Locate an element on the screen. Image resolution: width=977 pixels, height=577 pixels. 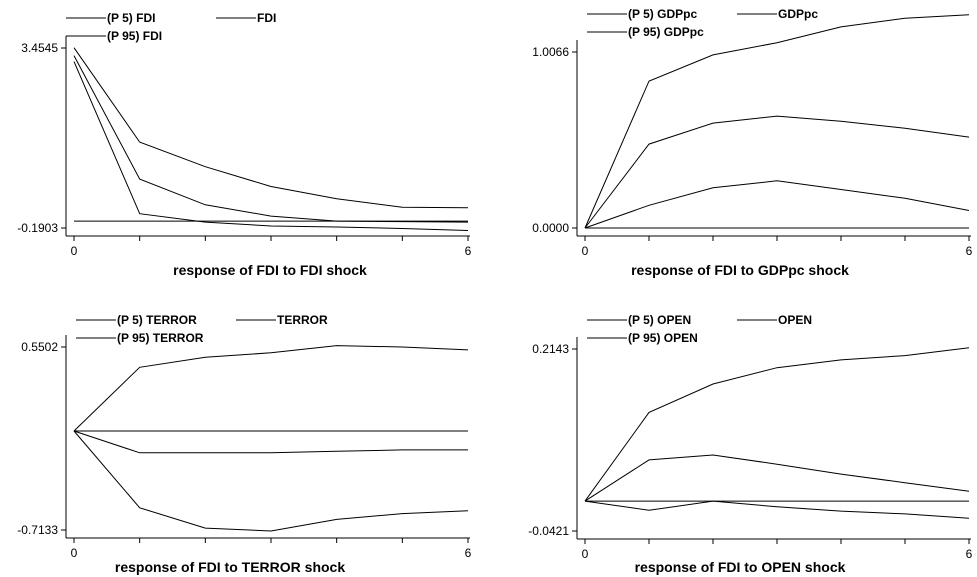
chart-1-series-line-p-5-fdi is located at coordinates (271, 146).